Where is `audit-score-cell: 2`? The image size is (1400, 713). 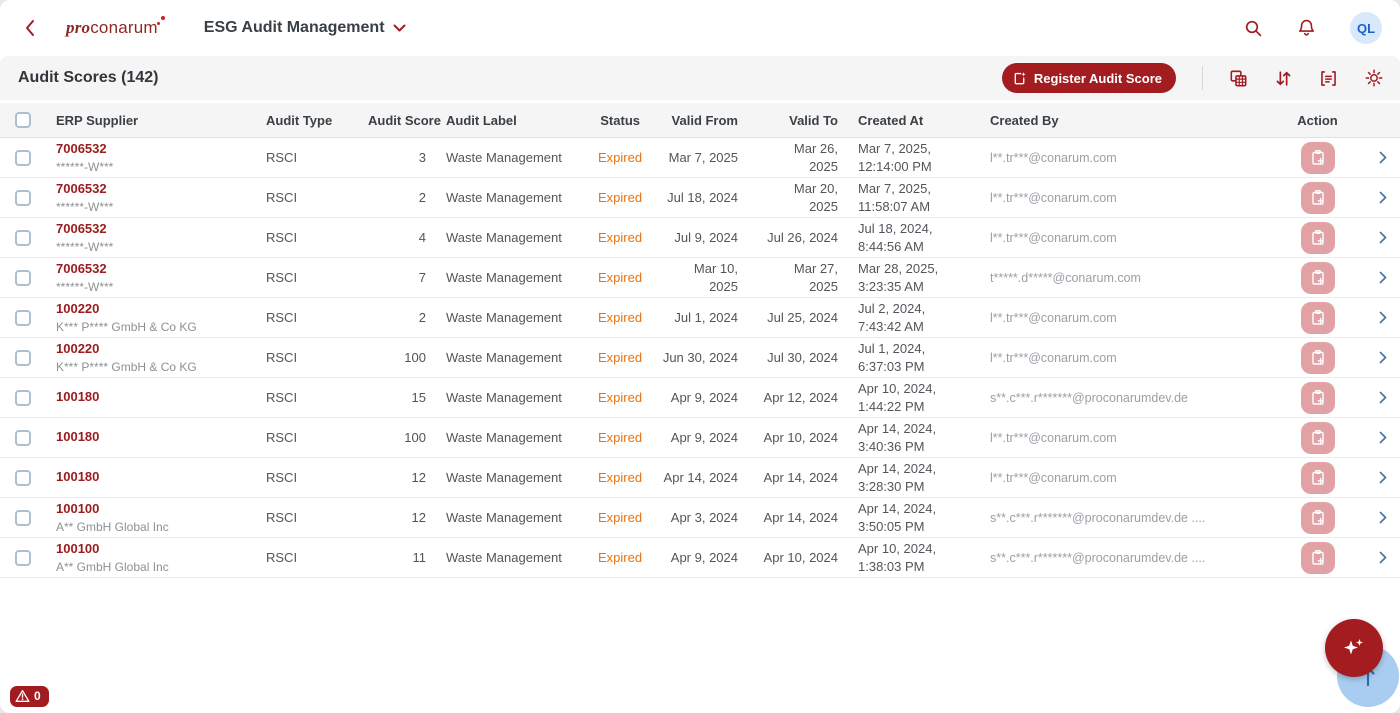
audit-score-cell: 2 is located at coordinates (422, 197).